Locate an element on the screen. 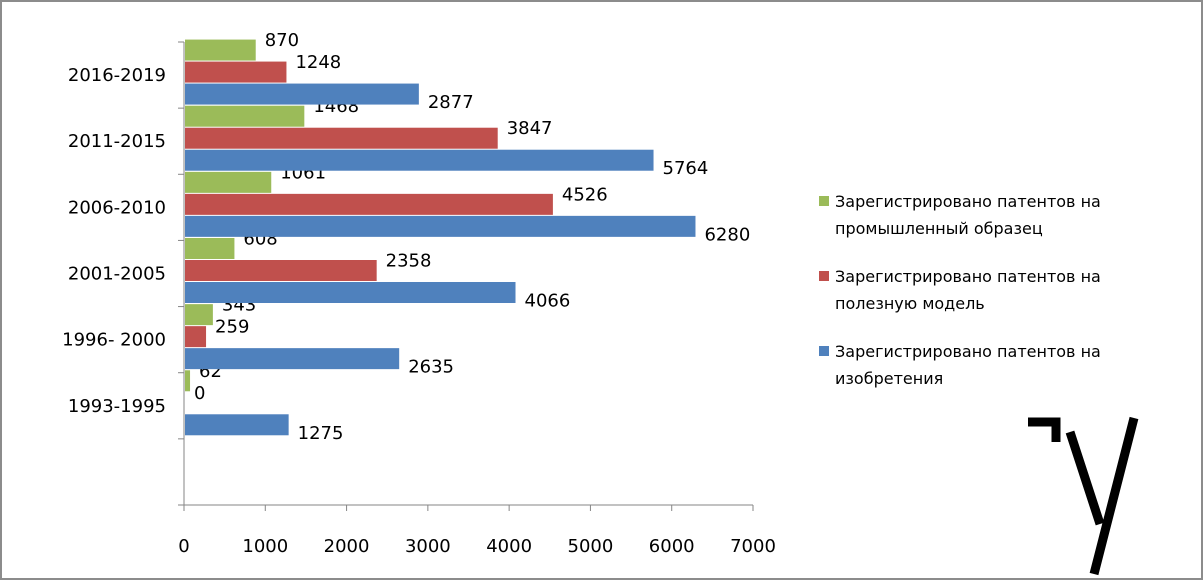 This screenshot has width=1203, height=582. data-label: 1248 is located at coordinates (318, 62).